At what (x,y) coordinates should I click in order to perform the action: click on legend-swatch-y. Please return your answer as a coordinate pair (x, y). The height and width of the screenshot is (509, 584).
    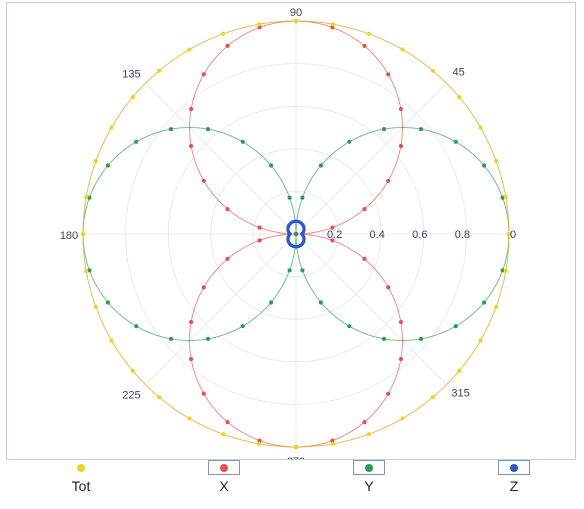
    Looking at the image, I should click on (369, 467).